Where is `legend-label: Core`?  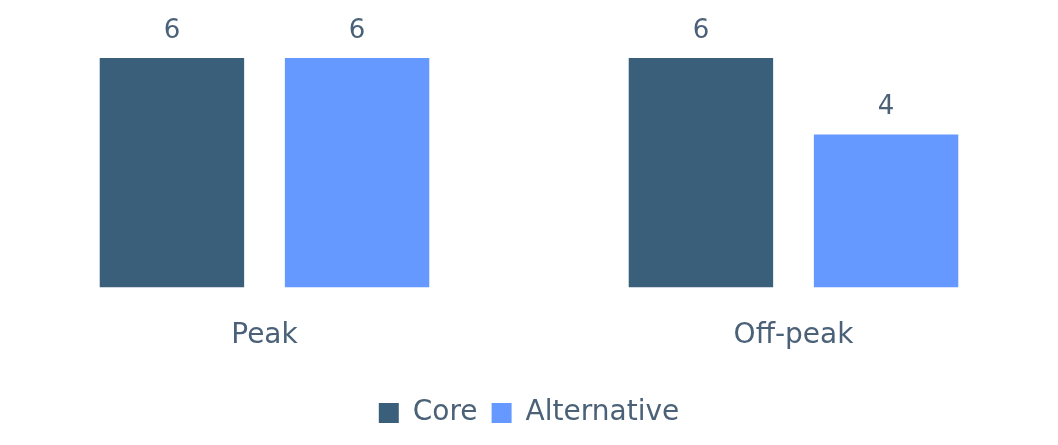
legend-label: Core is located at coordinates (445, 411).